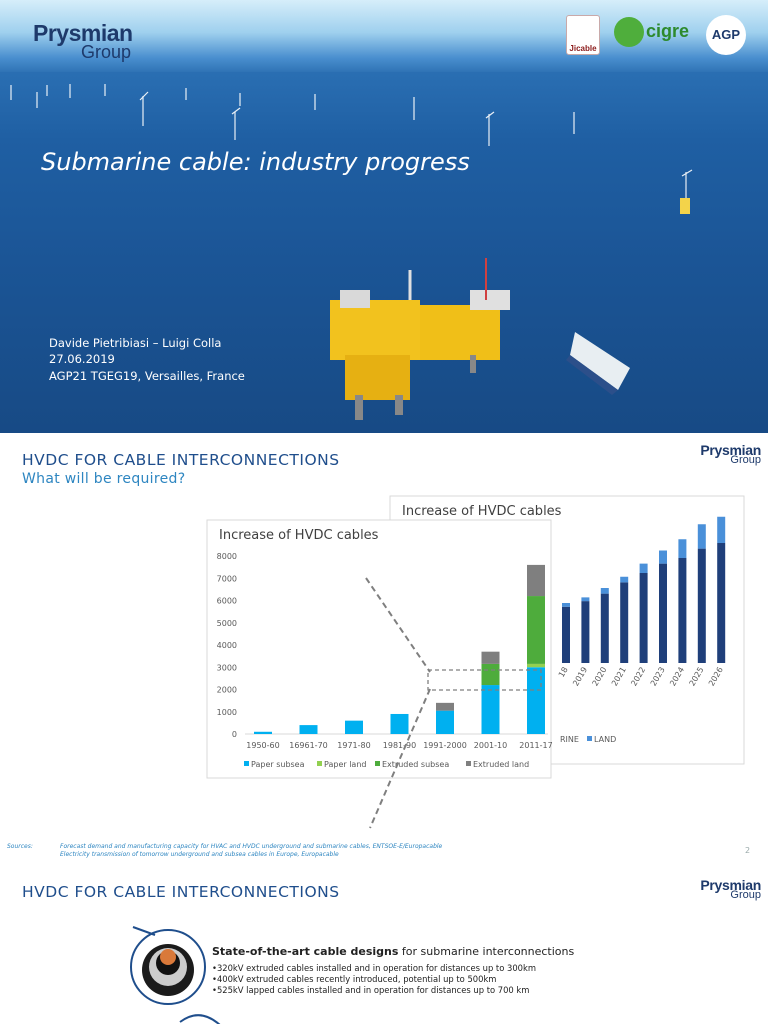 Image resolution: width=768 pixels, height=1024 pixels. What do you see at coordinates (175, 975) in the screenshot?
I see `cable-cross-section-image` at bounding box center [175, 975].